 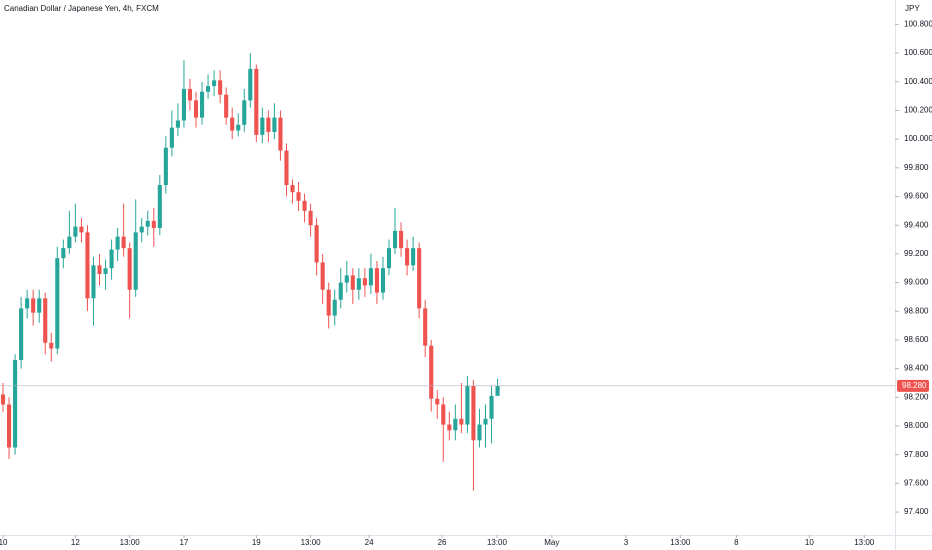 I want to click on x-tick-label: 12, so click(x=75, y=542).